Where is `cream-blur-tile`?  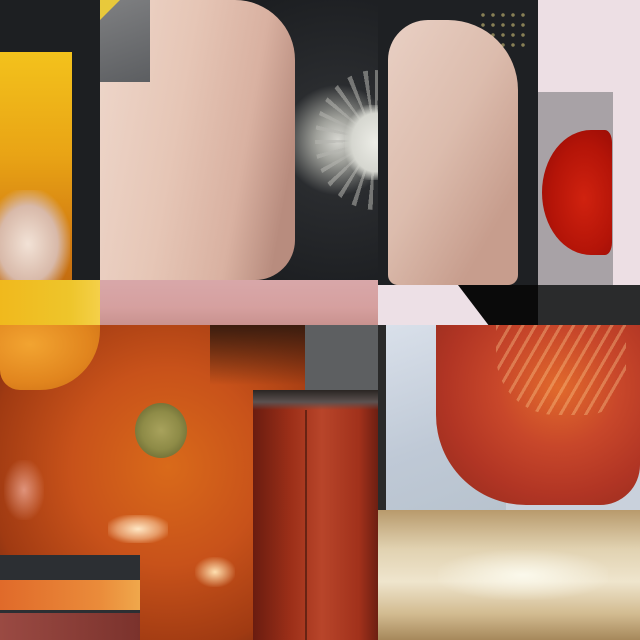
cream-blur-tile is located at coordinates (509, 575).